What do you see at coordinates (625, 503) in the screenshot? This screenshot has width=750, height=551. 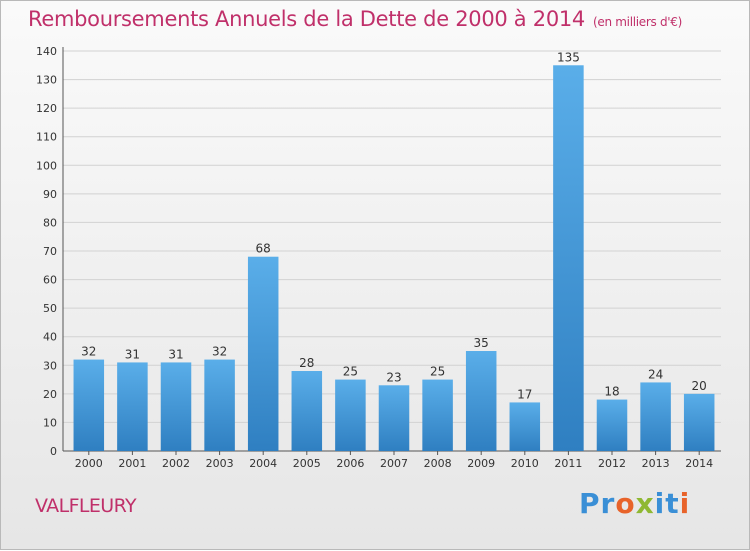 I see `logo-letter: o` at bounding box center [625, 503].